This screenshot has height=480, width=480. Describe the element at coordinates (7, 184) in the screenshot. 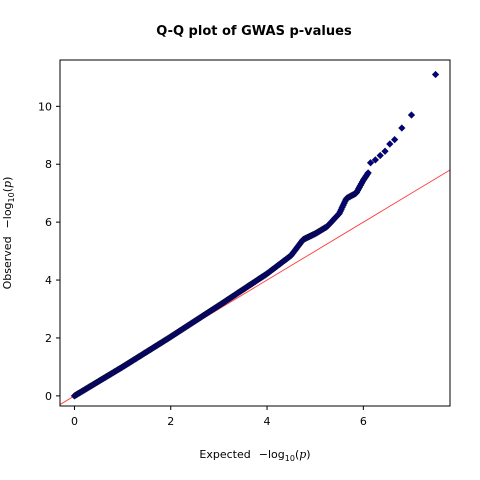

I see `y-axis-label-variable: p` at that location.